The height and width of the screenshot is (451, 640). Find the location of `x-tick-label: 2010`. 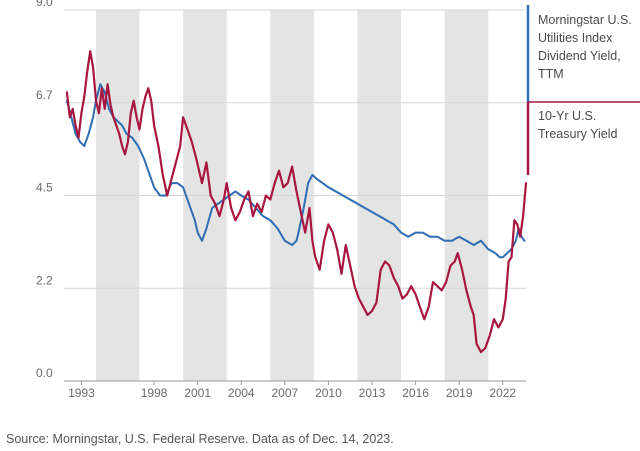

x-tick-label: 2010 is located at coordinates (328, 393).